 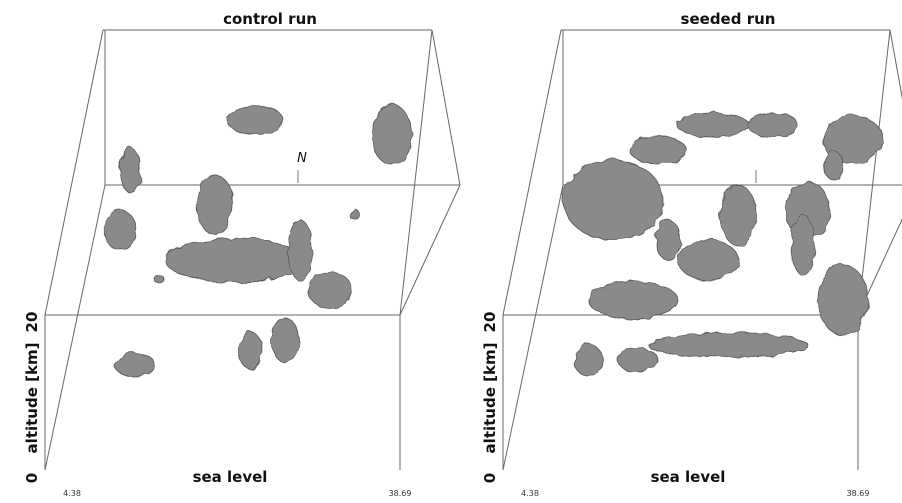 I want to click on panel-title: seeded run, so click(x=728, y=19).